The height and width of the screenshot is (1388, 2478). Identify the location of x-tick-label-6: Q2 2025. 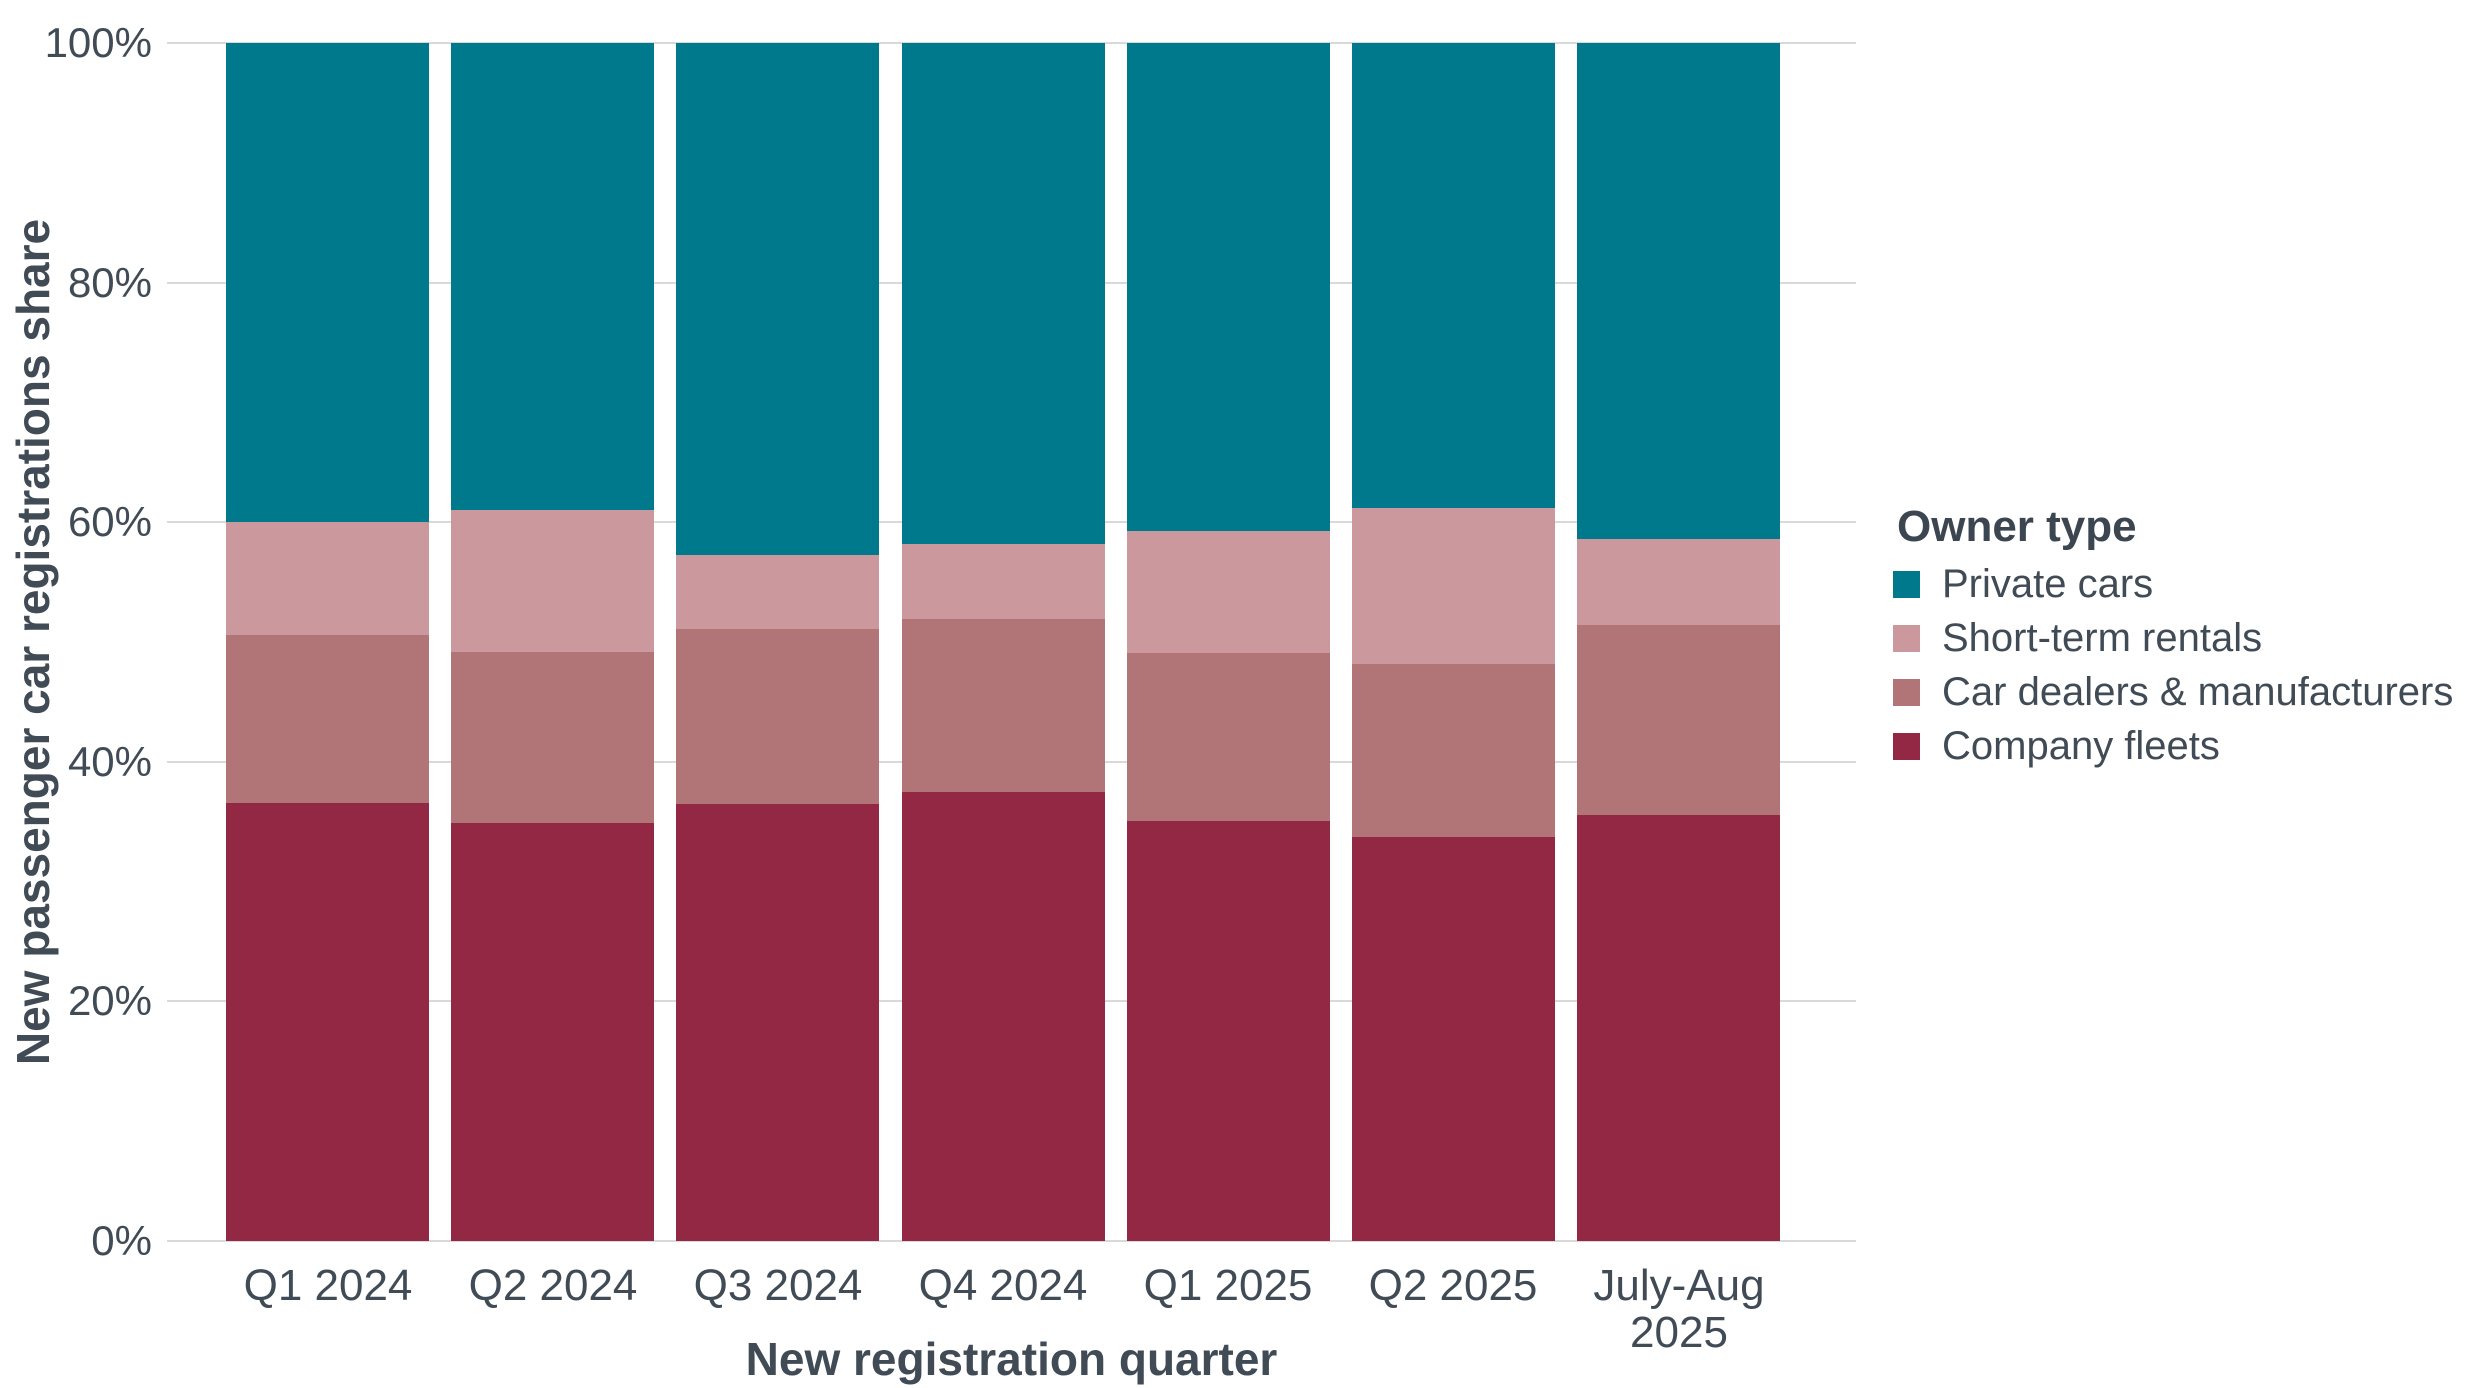
(1453, 1285).